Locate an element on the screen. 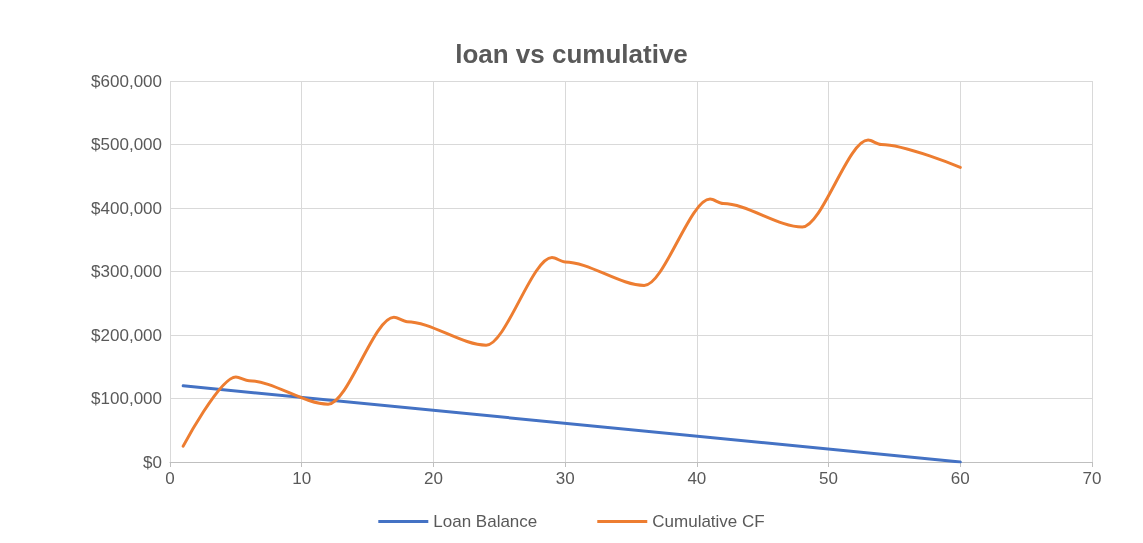 The height and width of the screenshot is (543, 1143). x-tick-label: 0 is located at coordinates (170, 478).